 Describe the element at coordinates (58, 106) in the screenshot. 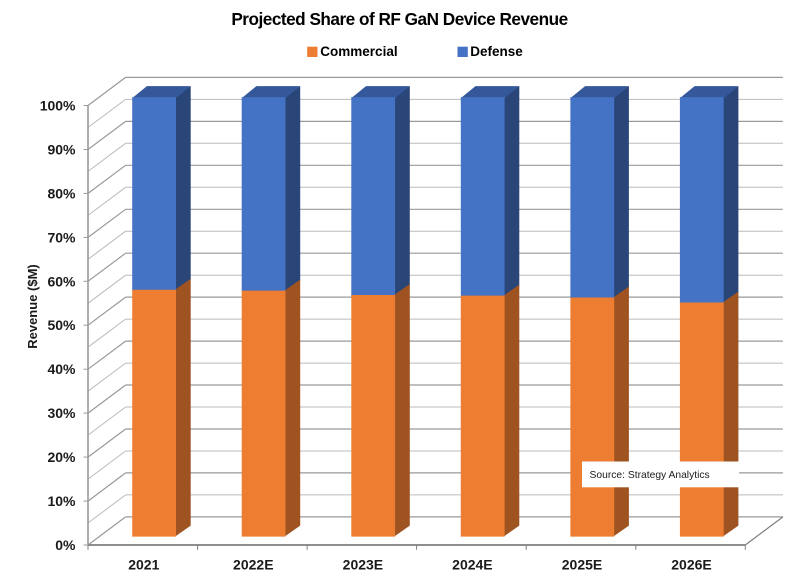

I see `svg-text: 100%` at that location.